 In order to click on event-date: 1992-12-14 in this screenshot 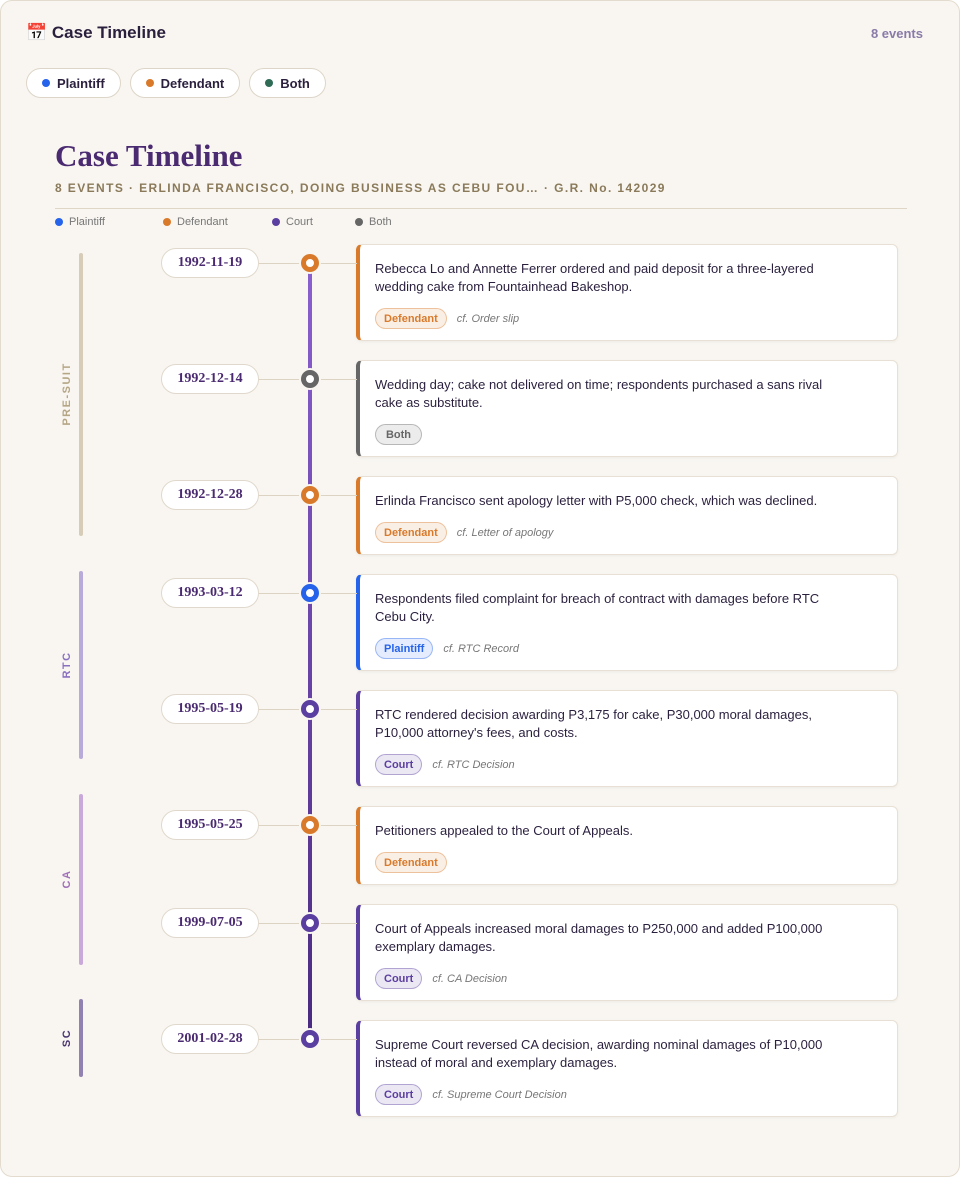, I will do `click(210, 379)`.